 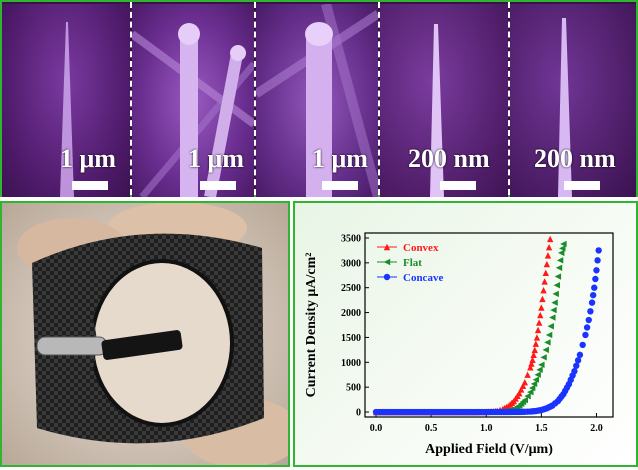 I want to click on sem-image-4: 200 nm, so click(x=444, y=100).